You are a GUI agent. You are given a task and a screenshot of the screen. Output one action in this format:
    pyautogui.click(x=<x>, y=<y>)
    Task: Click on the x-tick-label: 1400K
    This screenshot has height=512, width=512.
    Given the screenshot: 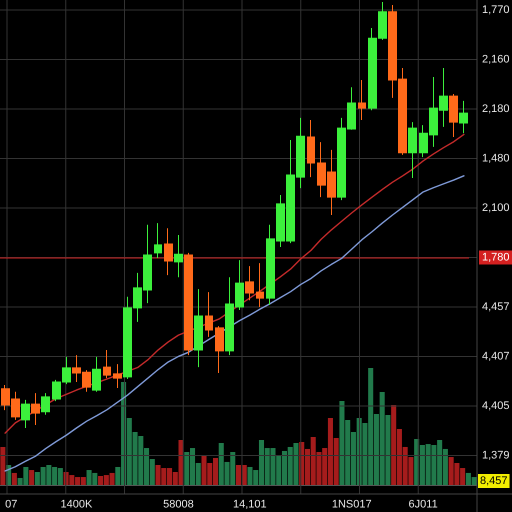 What is the action you would take?
    pyautogui.click(x=77, y=504)
    